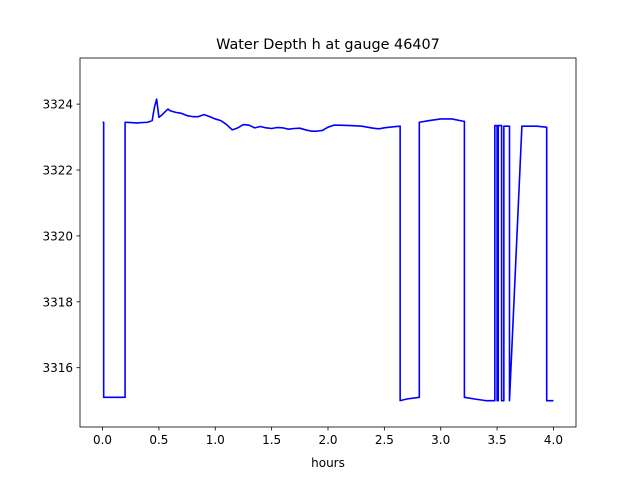  I want to click on x-tick-label: 1.5, so click(271, 440).